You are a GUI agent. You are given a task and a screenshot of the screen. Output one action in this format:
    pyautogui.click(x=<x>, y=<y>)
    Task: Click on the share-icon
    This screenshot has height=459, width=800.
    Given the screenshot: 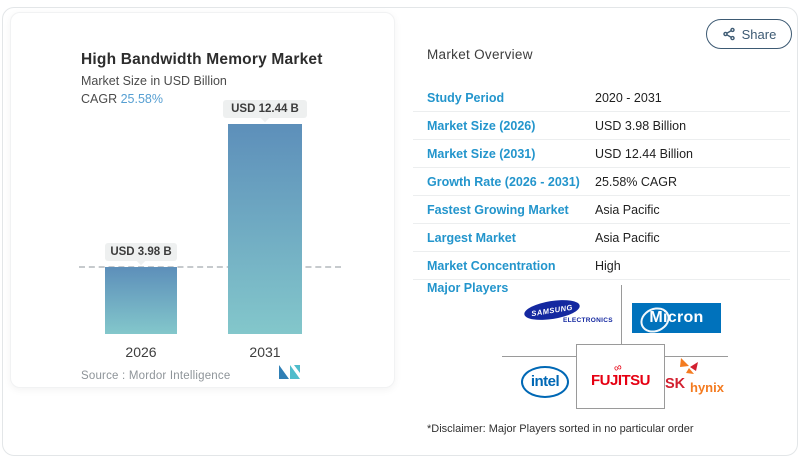 What is the action you would take?
    pyautogui.click(x=728, y=34)
    